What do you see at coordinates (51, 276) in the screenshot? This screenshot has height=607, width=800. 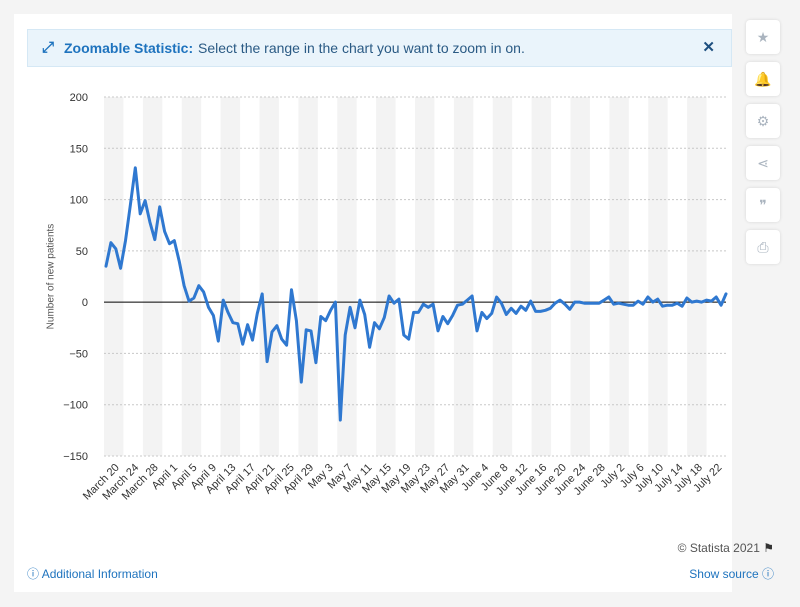 I see `y-axis-label: Number of new patients` at bounding box center [51, 276].